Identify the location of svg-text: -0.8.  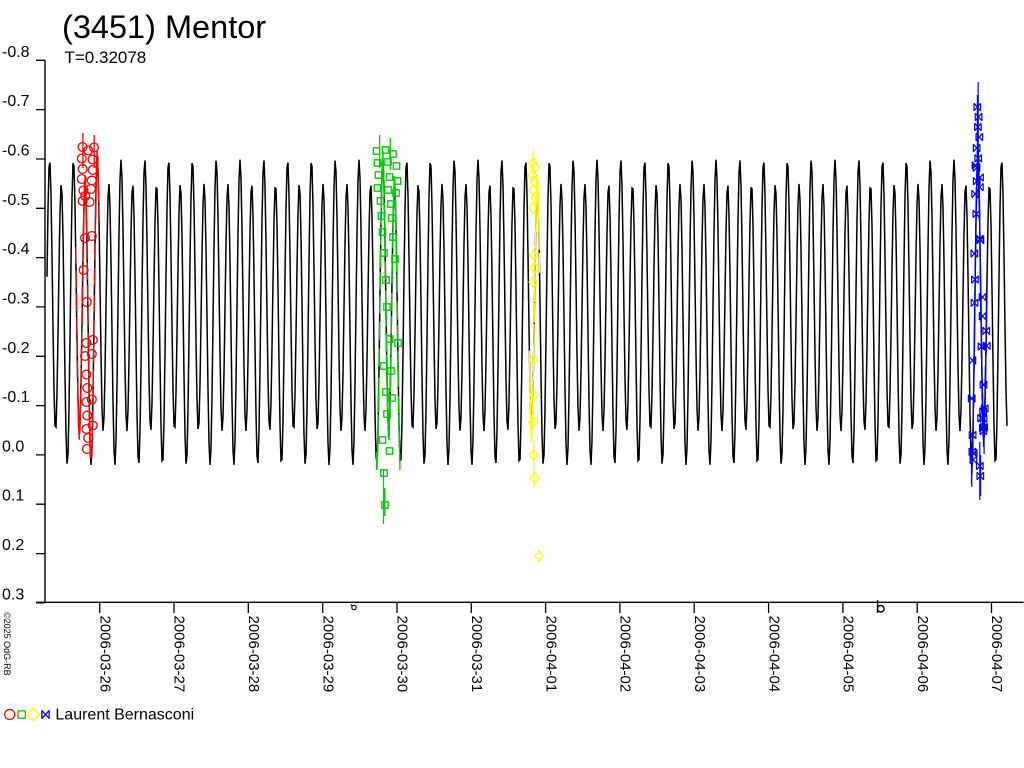
(16, 52).